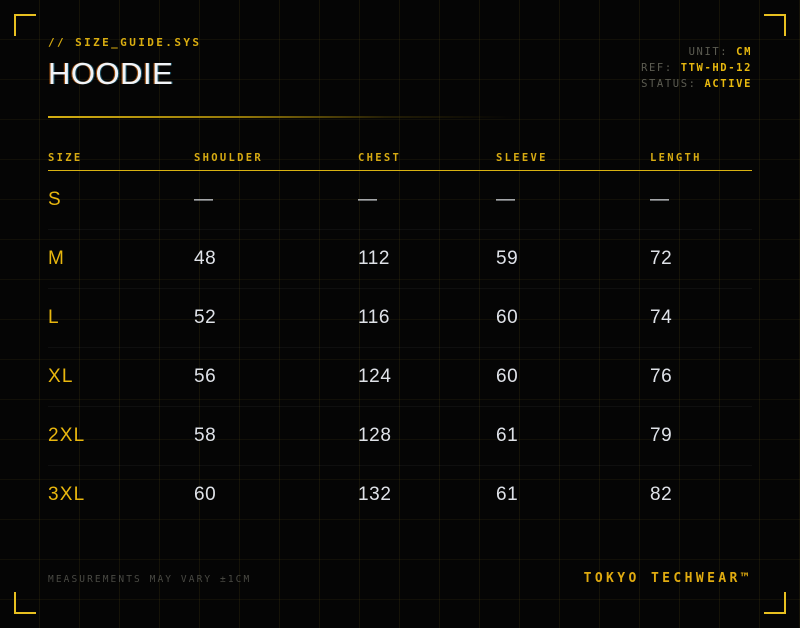  I want to click on cell-chest: 124, so click(375, 376).